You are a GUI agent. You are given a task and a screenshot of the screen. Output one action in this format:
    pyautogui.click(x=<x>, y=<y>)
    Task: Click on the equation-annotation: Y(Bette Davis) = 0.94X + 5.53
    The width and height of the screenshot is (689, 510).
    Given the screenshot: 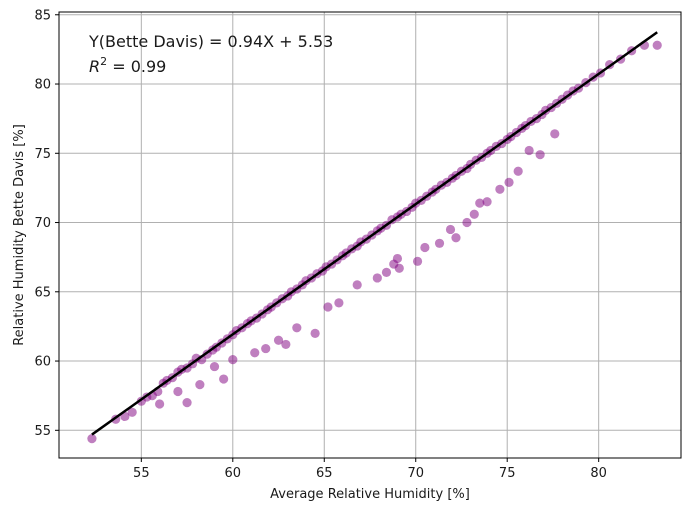 What is the action you would take?
    pyautogui.click(x=210, y=41)
    